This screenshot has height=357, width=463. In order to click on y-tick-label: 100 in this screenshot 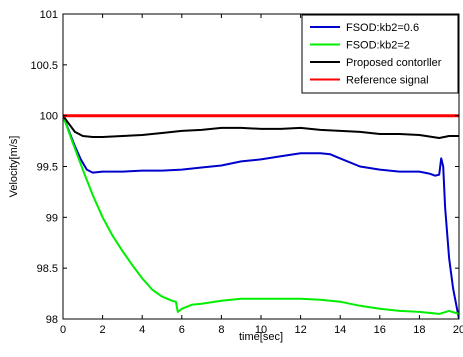, I will do `click(49, 117)`.